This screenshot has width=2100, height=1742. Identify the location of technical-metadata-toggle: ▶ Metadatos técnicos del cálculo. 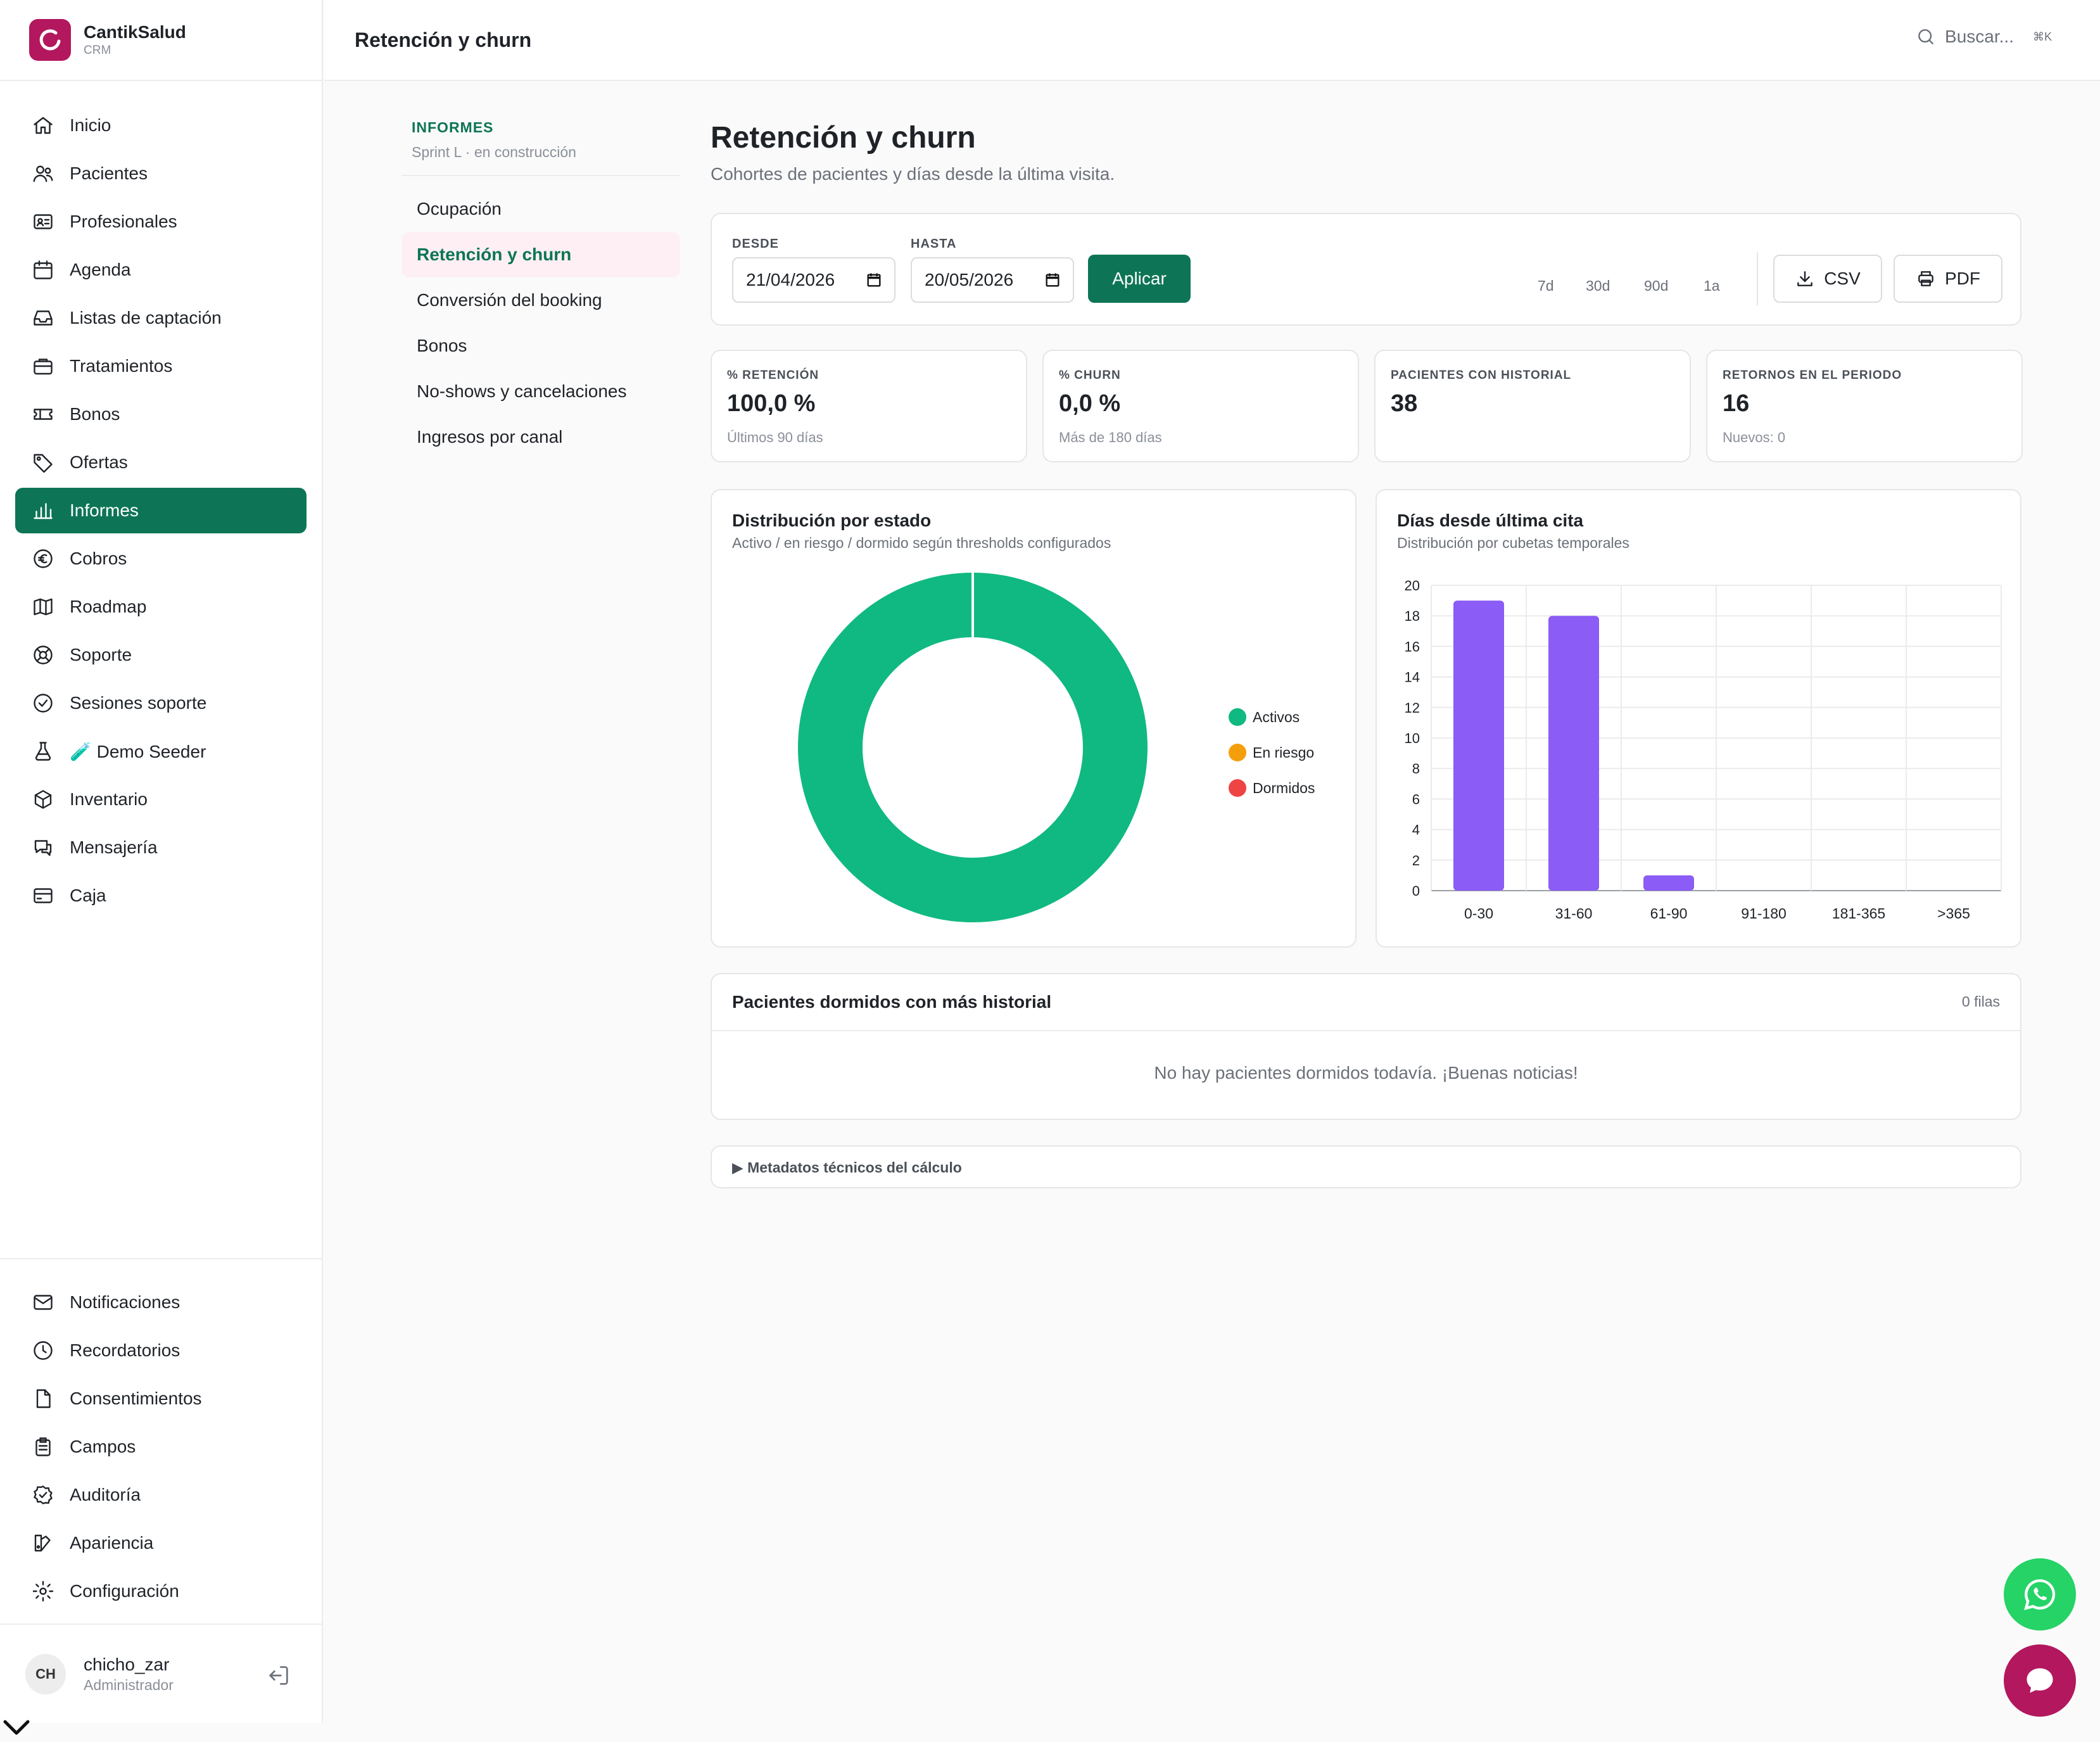
(1366, 1166).